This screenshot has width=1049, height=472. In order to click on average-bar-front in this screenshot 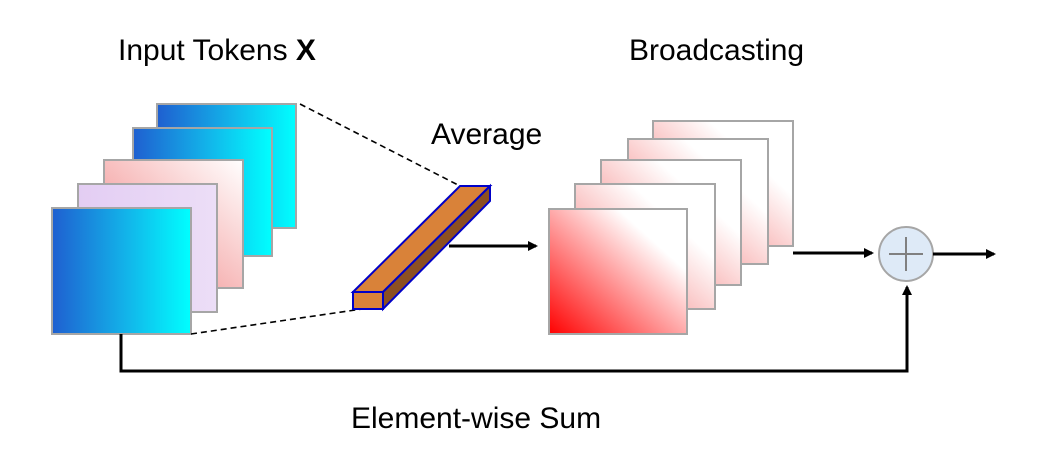, I will do `click(368, 300)`.